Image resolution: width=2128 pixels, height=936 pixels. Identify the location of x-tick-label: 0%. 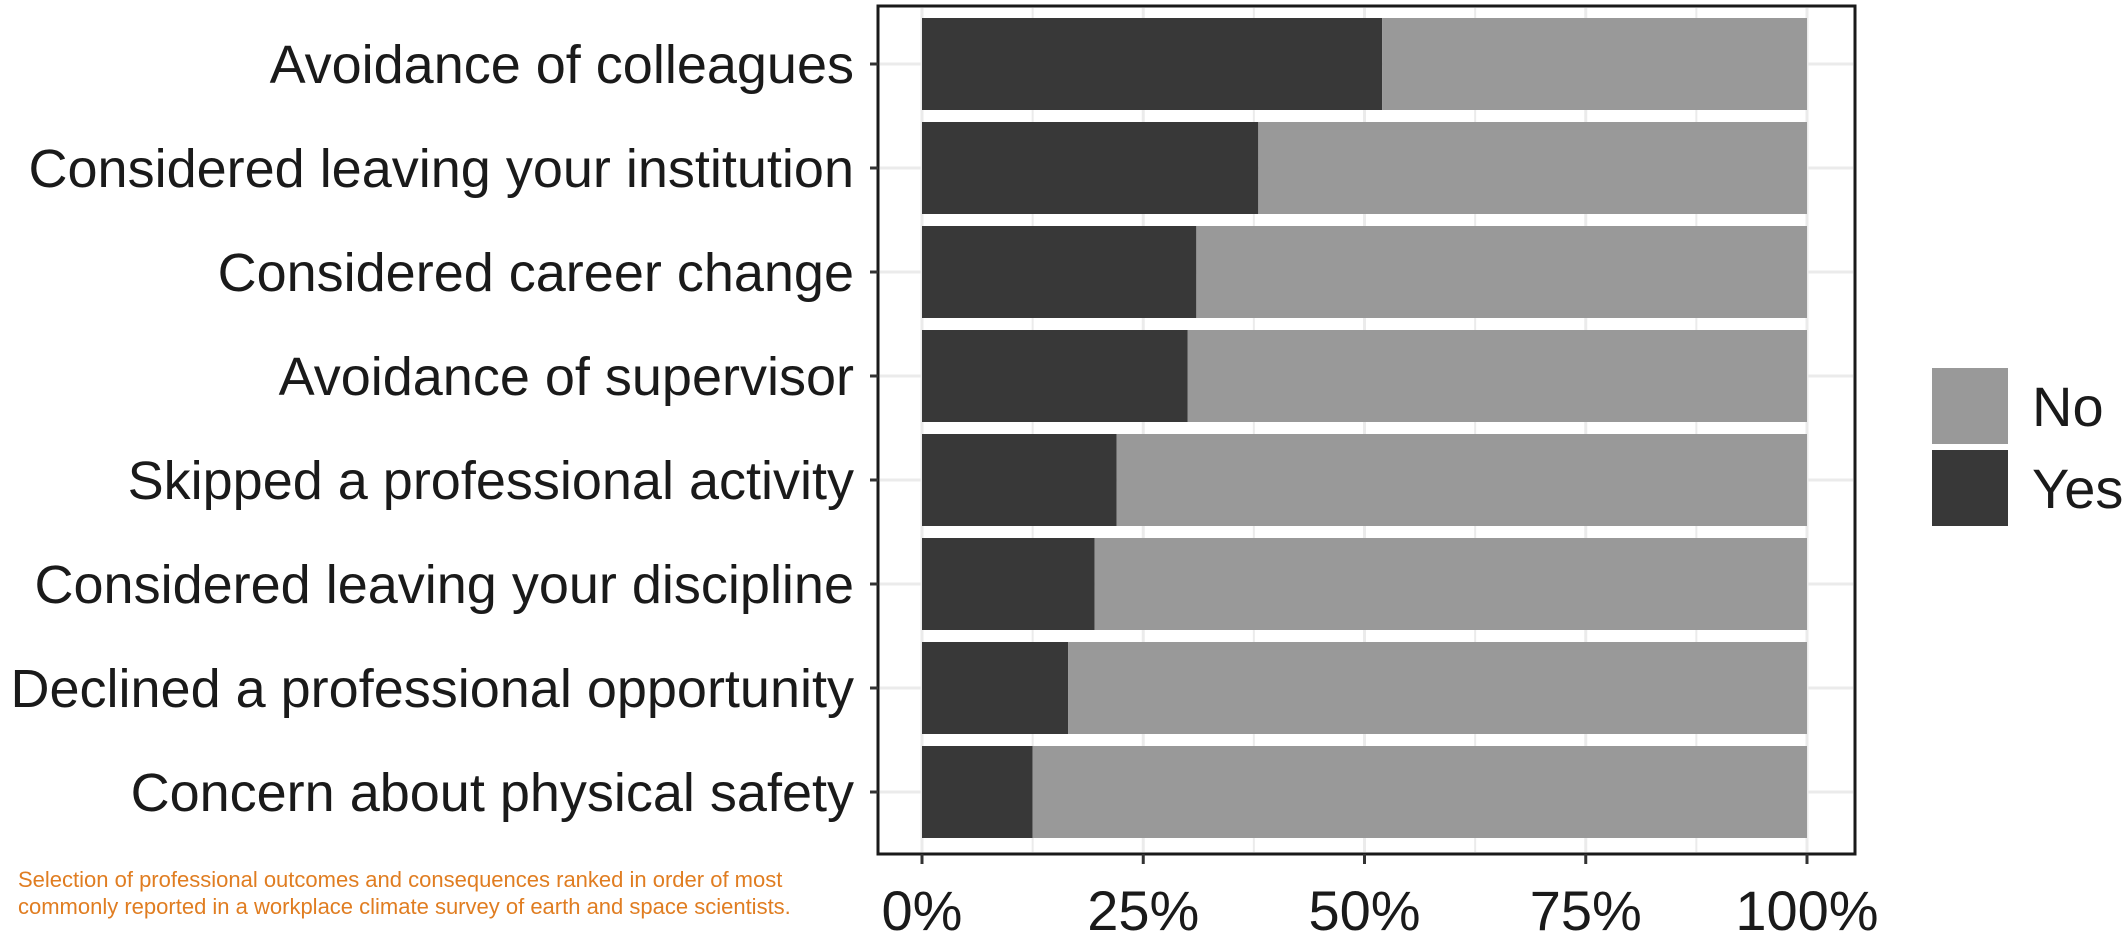
(922, 907).